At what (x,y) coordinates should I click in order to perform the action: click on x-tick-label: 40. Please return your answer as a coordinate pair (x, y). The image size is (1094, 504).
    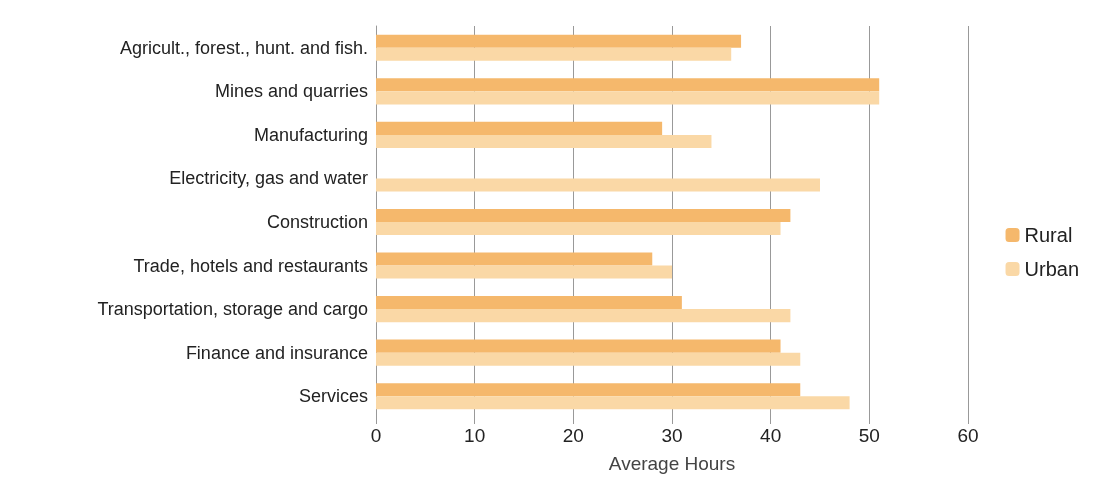
    Looking at the image, I should click on (771, 435).